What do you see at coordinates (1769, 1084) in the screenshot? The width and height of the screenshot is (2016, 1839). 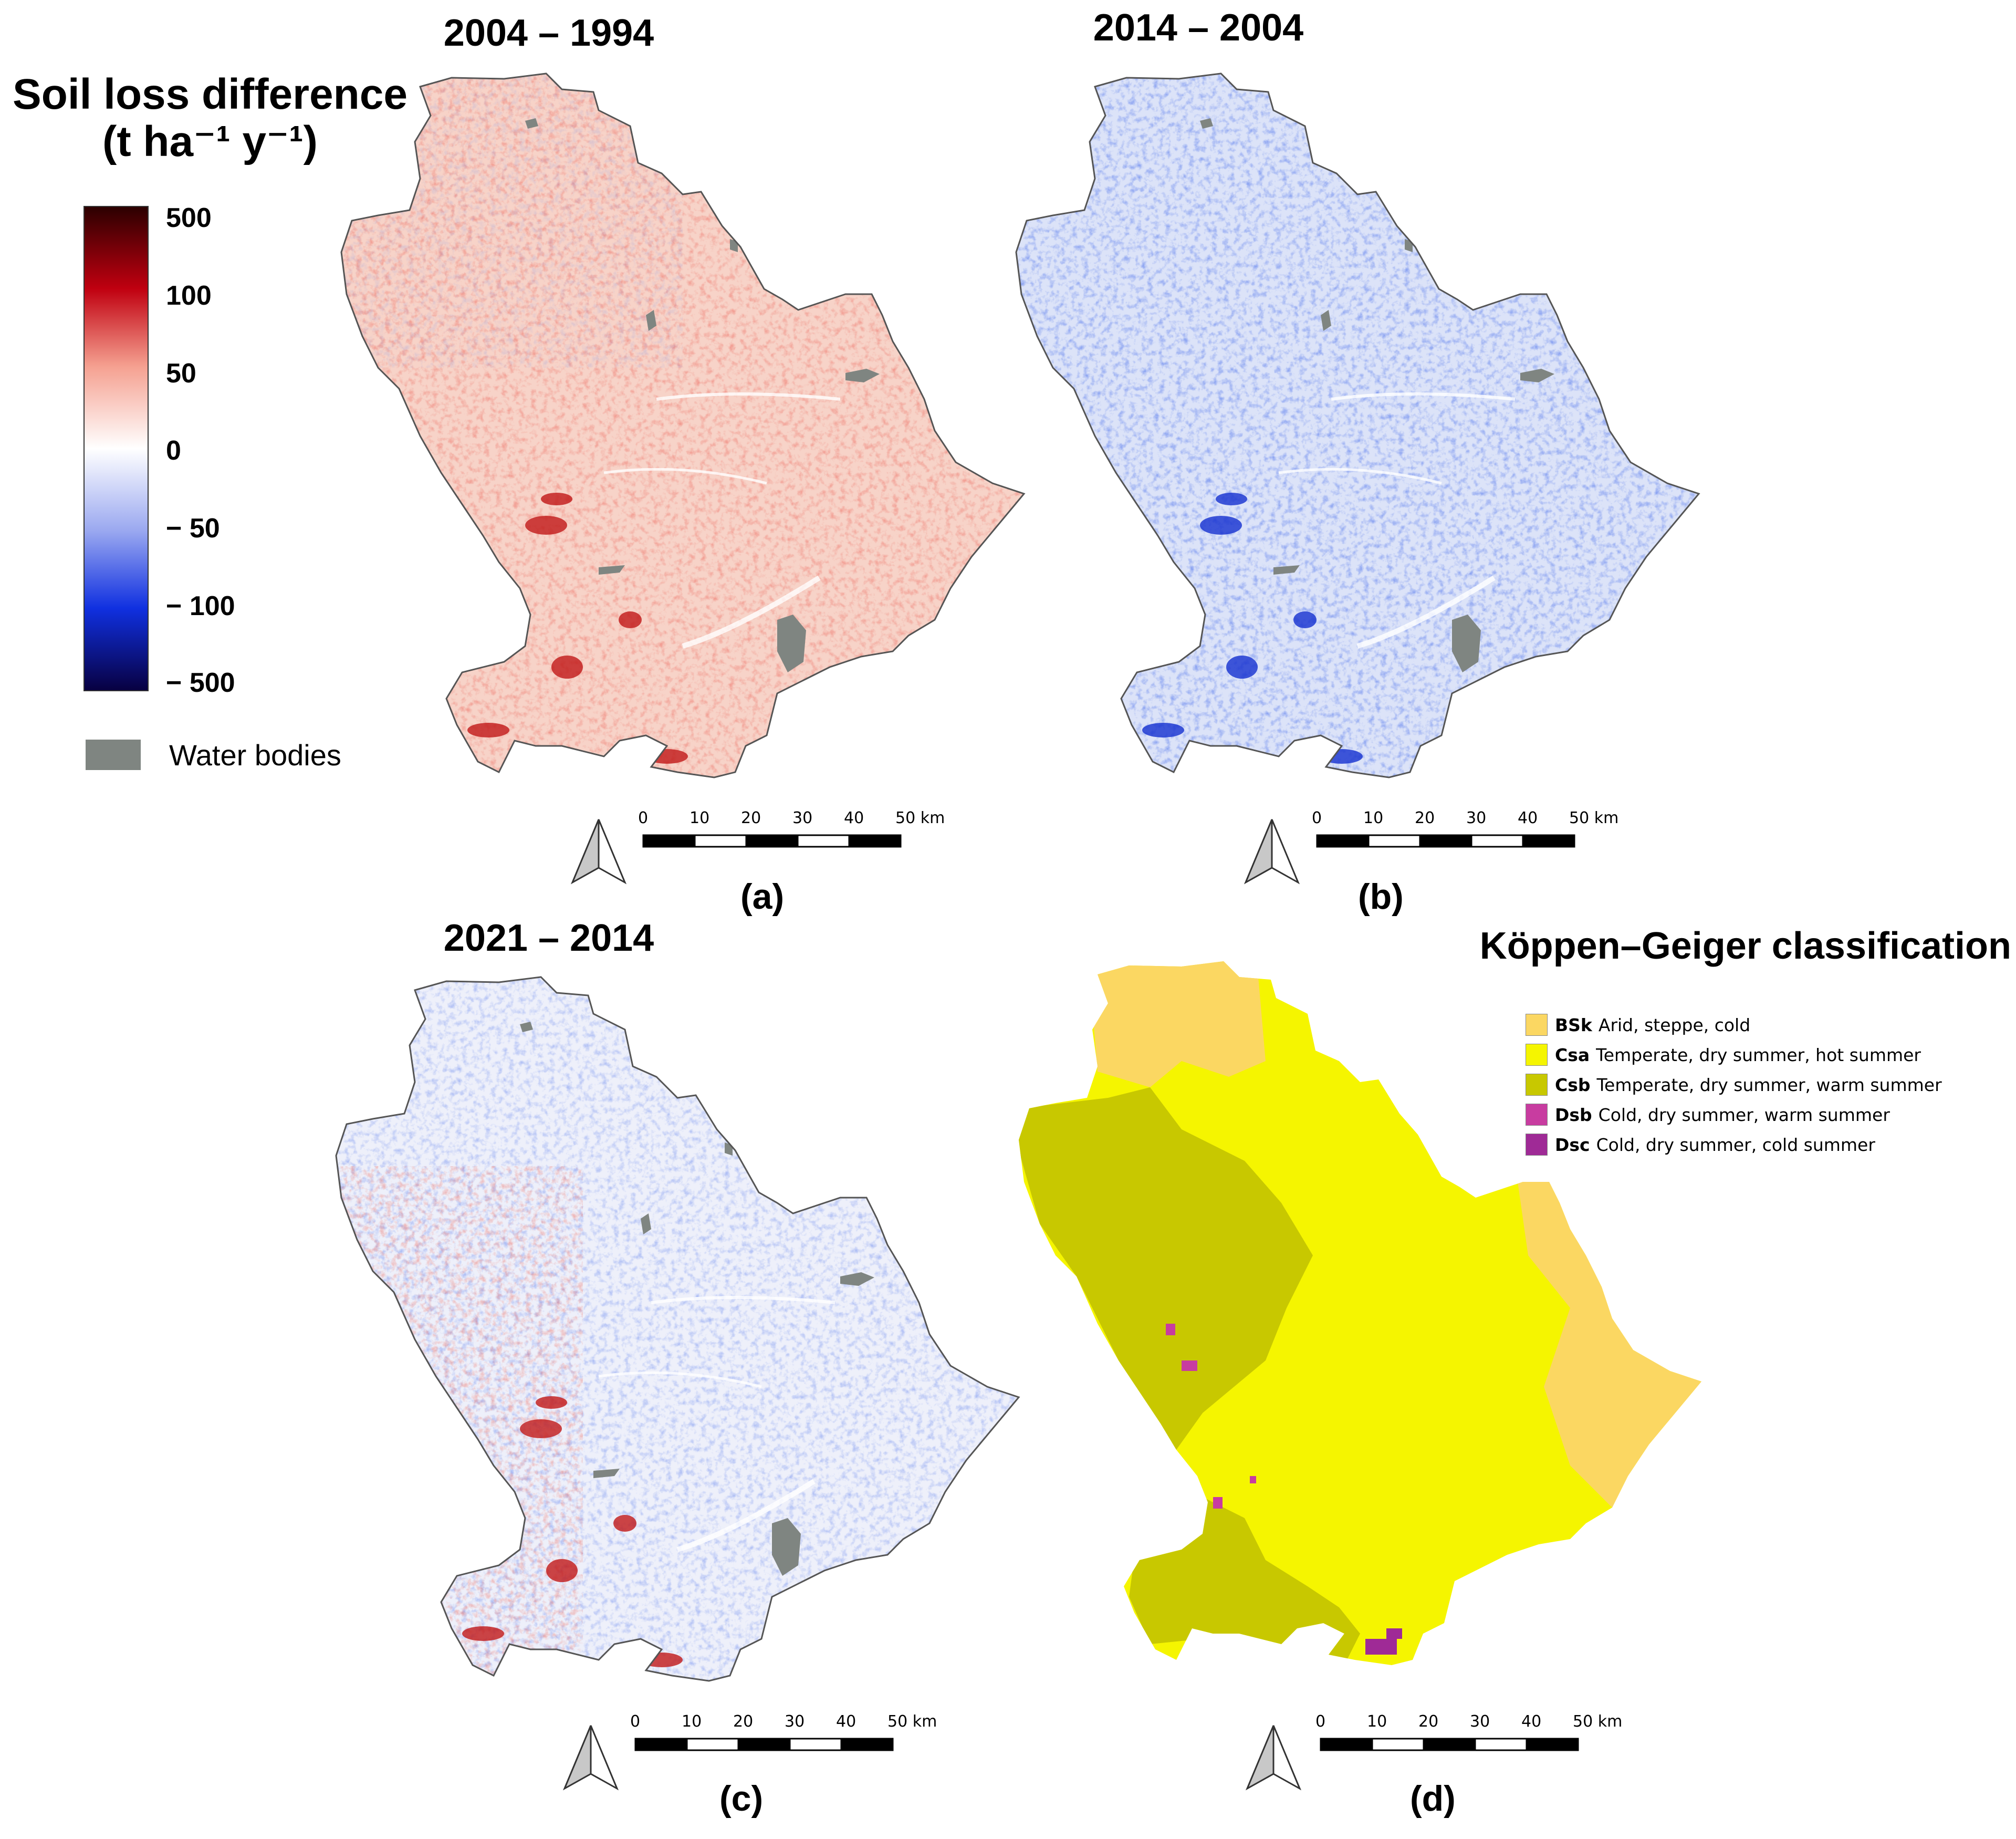 I see `koppen-desc: Temperate, dry summer, warm summer` at bounding box center [1769, 1084].